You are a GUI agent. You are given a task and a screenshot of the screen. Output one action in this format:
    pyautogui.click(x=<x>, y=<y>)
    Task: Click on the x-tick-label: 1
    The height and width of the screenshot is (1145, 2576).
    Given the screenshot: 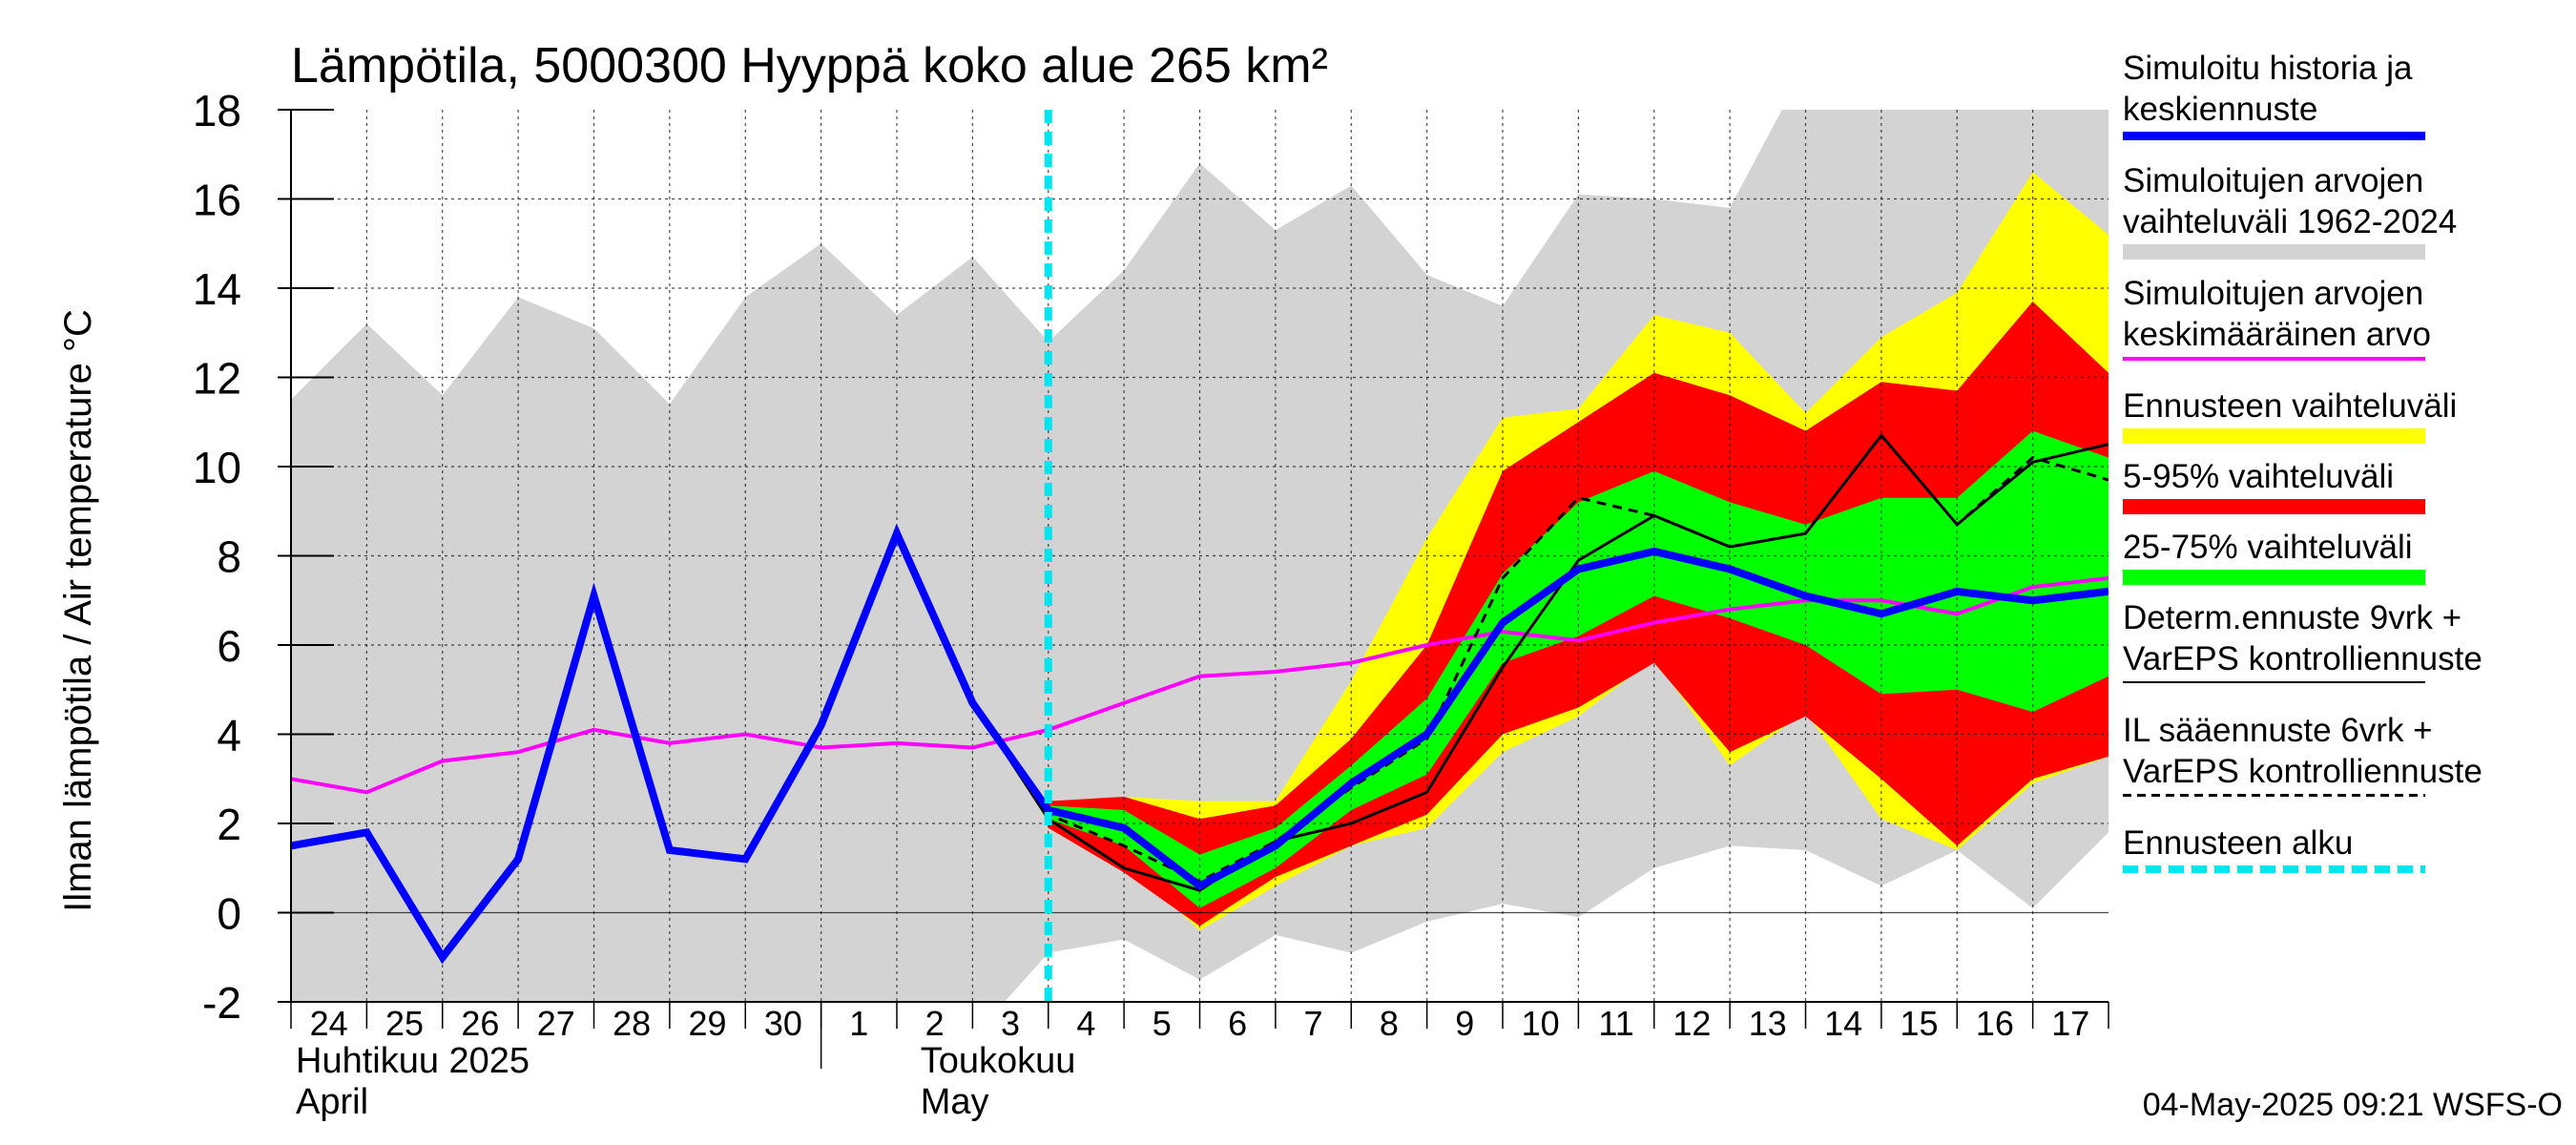 What is the action you would take?
    pyautogui.click(x=858, y=1023)
    